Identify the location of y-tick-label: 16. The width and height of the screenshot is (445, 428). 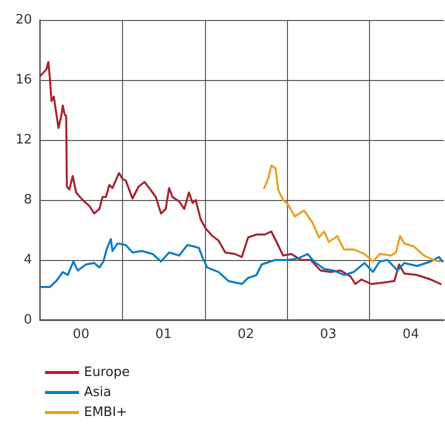
(23, 80).